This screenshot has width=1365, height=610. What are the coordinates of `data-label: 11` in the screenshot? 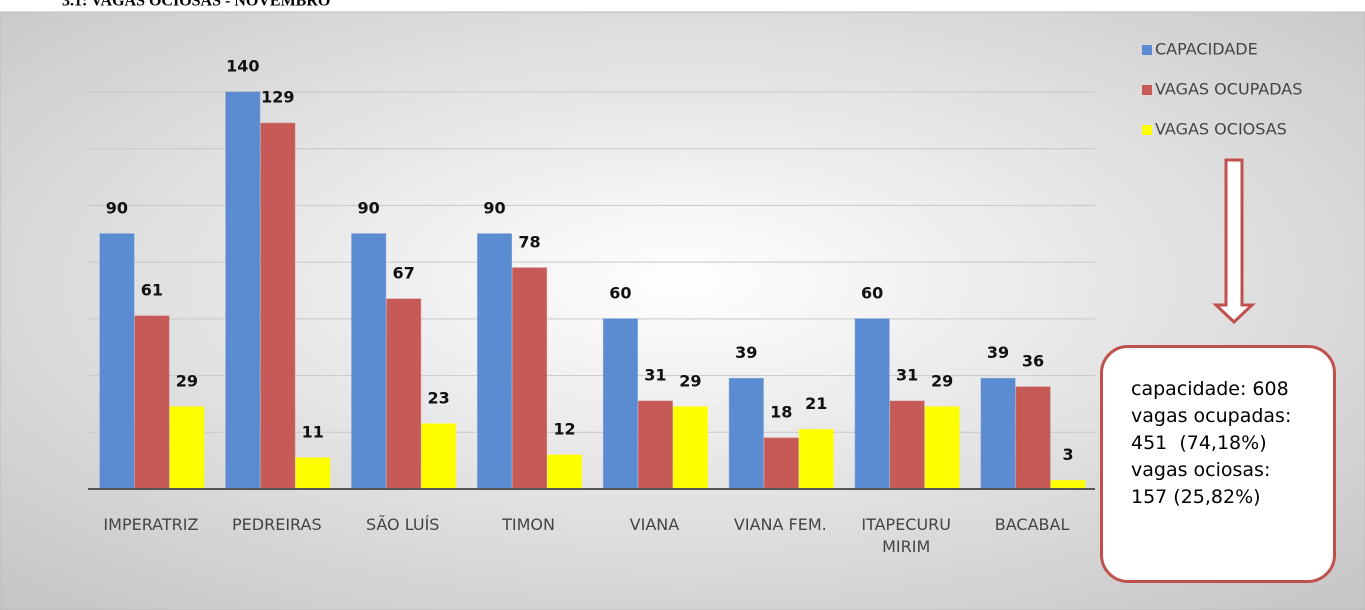 It's located at (313, 431).